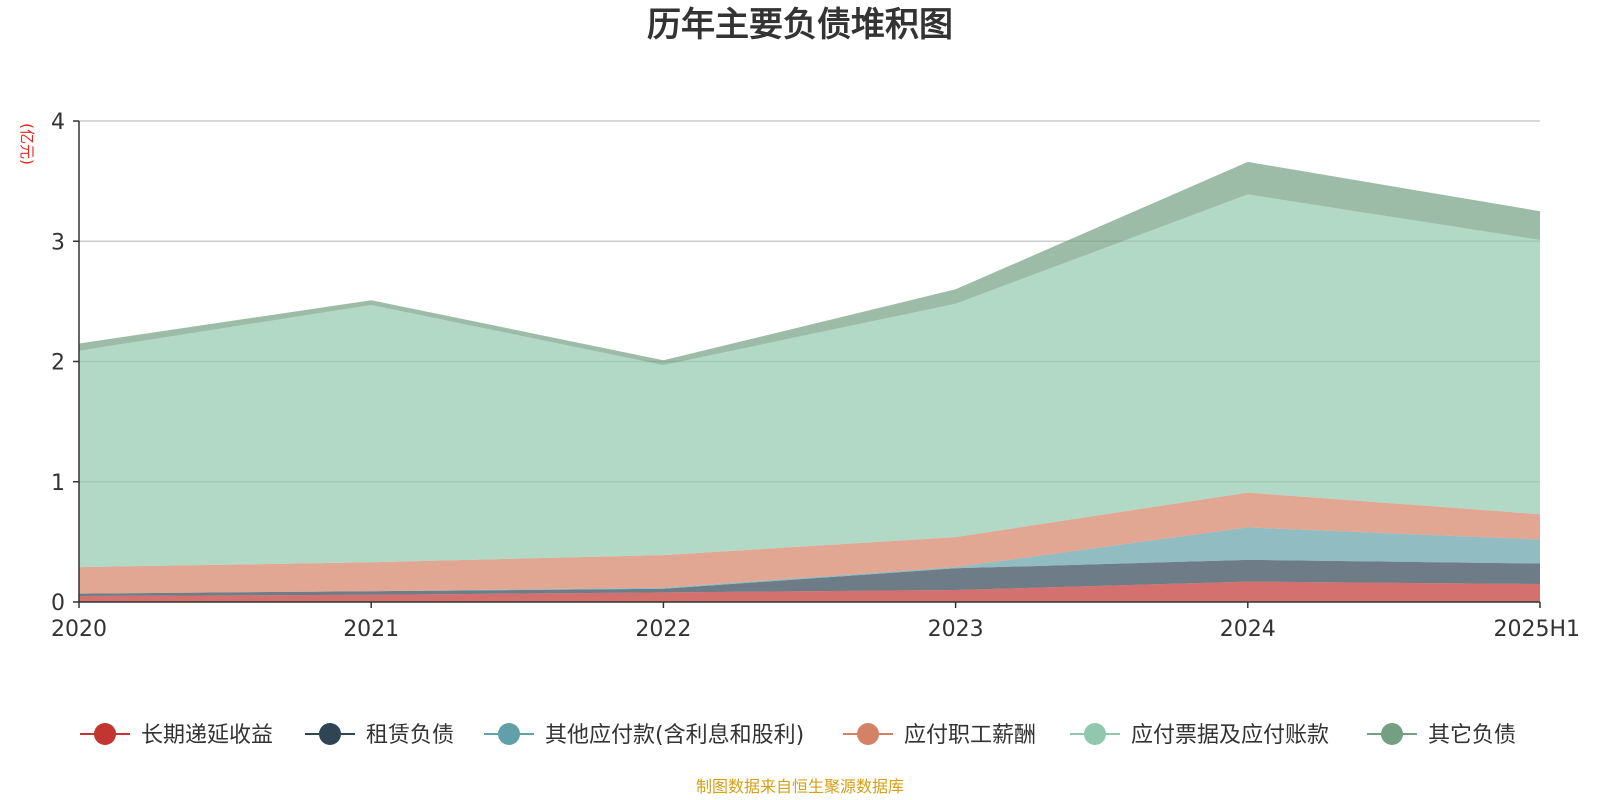  Describe the element at coordinates (1472, 735) in the screenshot. I see `legend-label: 其它负债` at that location.